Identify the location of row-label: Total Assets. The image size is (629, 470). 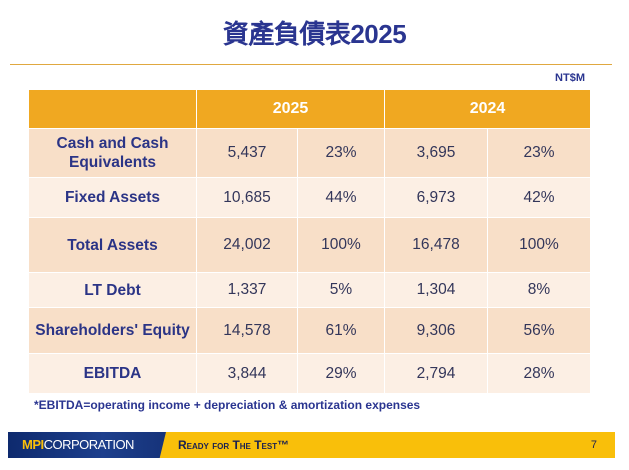
(112, 245).